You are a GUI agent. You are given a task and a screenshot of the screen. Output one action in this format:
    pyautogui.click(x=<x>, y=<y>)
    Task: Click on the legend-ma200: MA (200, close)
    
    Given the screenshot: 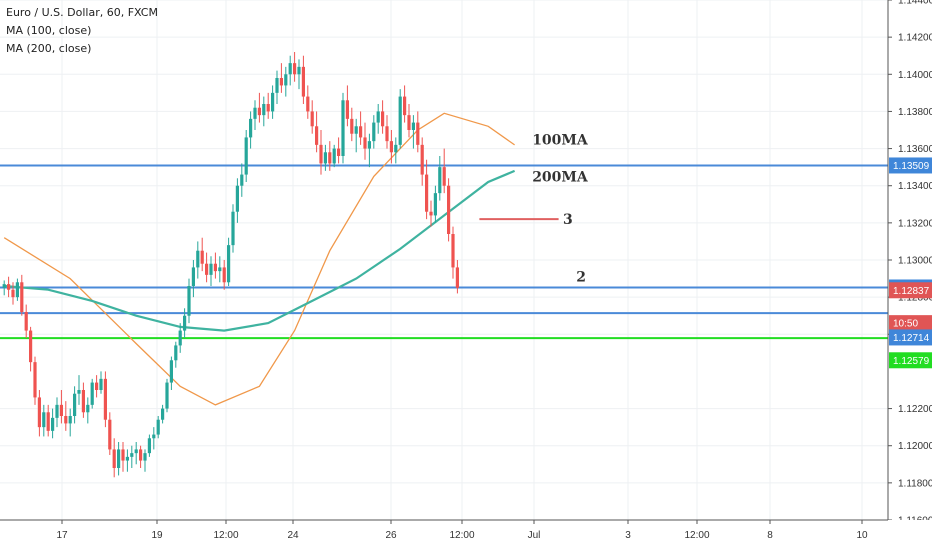 What is the action you would take?
    pyautogui.click(x=49, y=48)
    